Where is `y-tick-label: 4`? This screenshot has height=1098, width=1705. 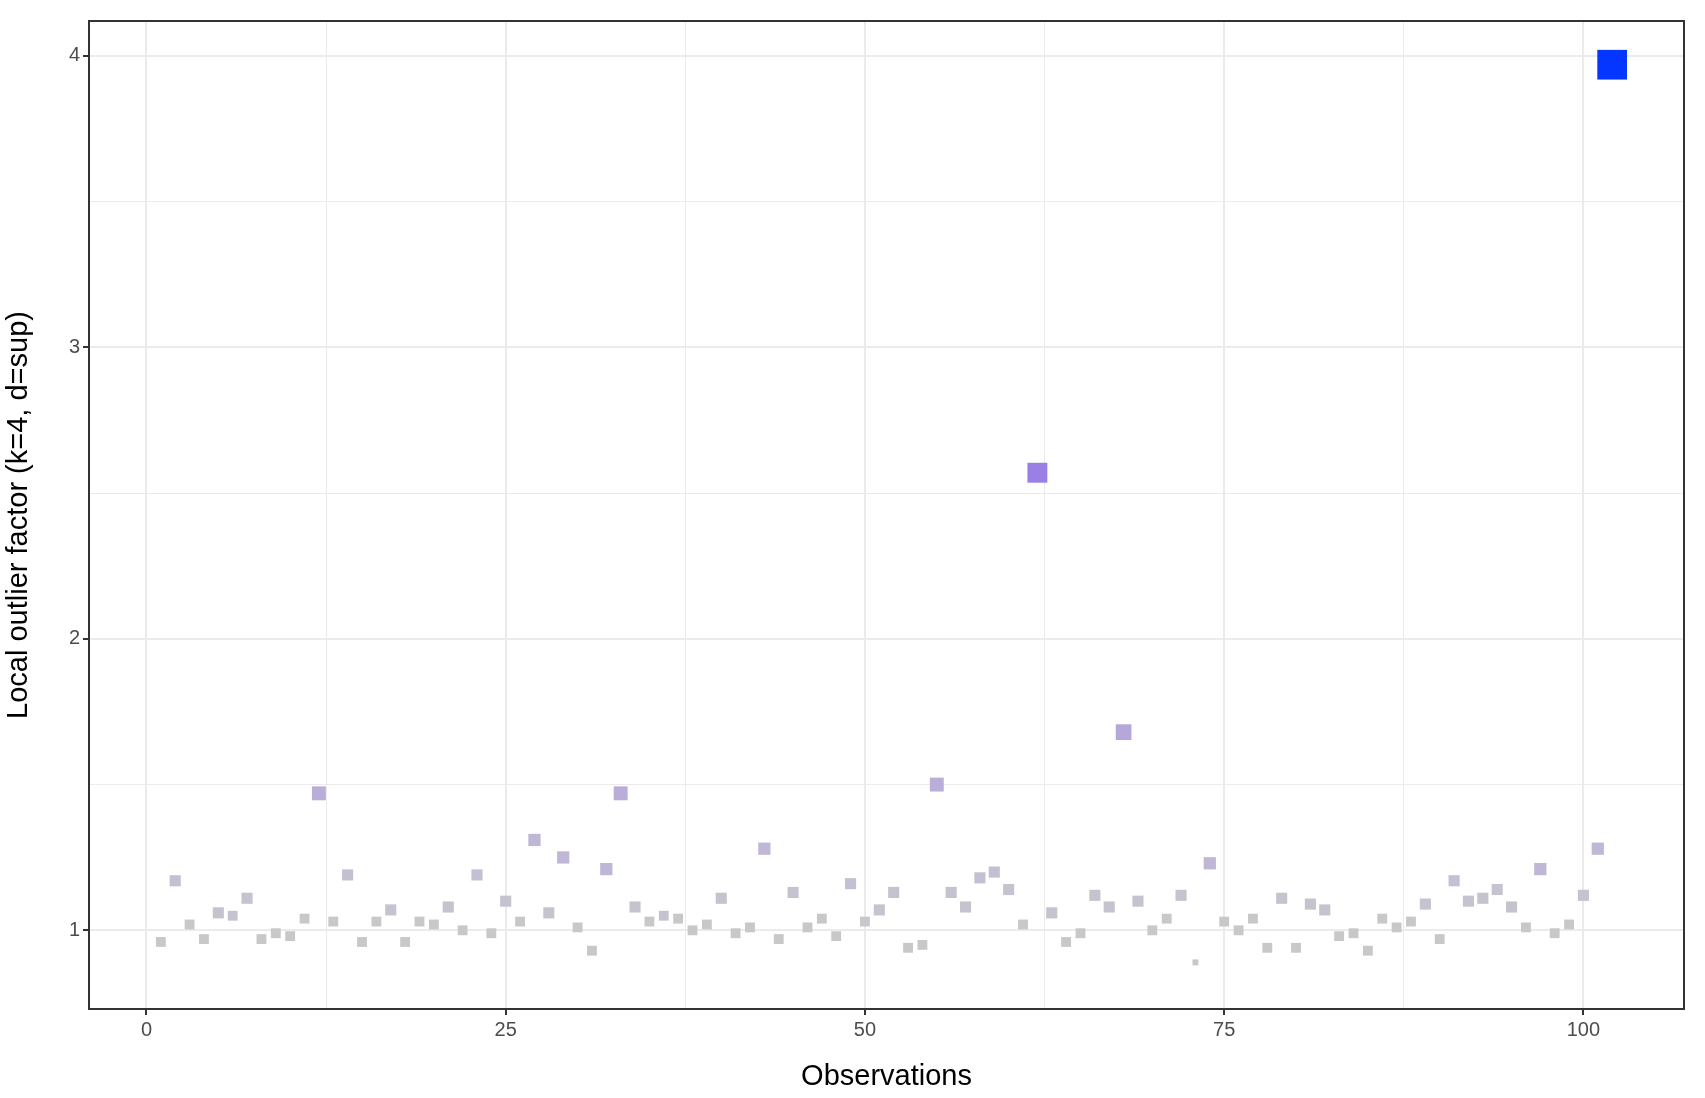
y-tick-label: 4 is located at coordinates (74, 54).